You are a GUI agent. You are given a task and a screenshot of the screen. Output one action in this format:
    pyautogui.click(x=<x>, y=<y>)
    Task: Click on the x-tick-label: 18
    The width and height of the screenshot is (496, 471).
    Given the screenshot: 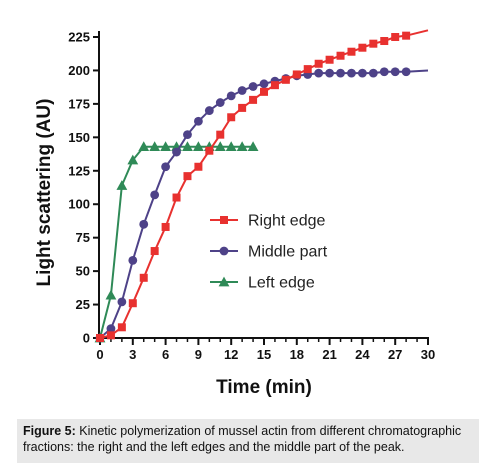 What is the action you would take?
    pyautogui.click(x=297, y=354)
    